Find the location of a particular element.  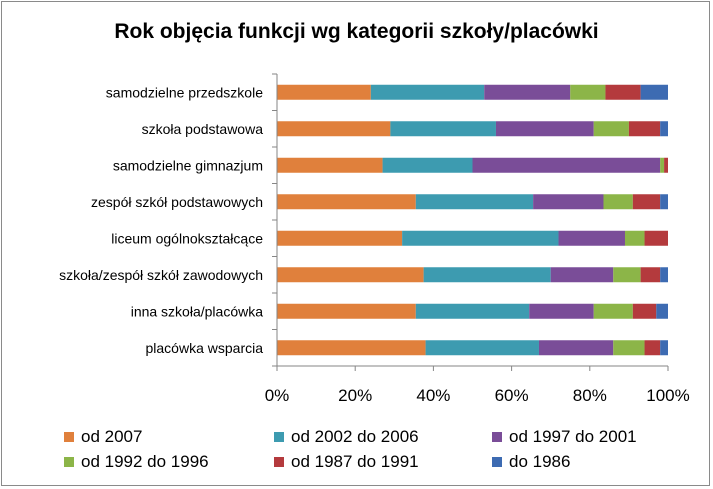

category-label: liceum ogólnokształcące is located at coordinates (187, 238).